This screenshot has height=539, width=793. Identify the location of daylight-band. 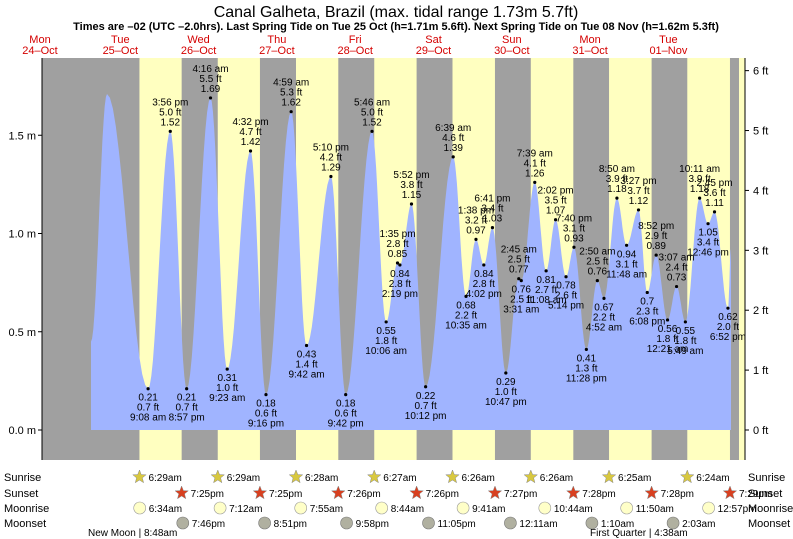
(742, 259).